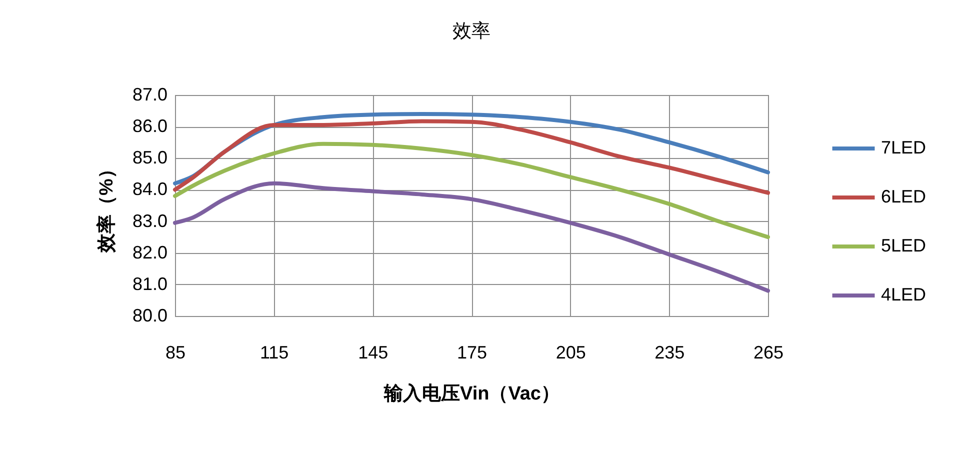  I want to click on legend-label: 5LED, so click(903, 246).